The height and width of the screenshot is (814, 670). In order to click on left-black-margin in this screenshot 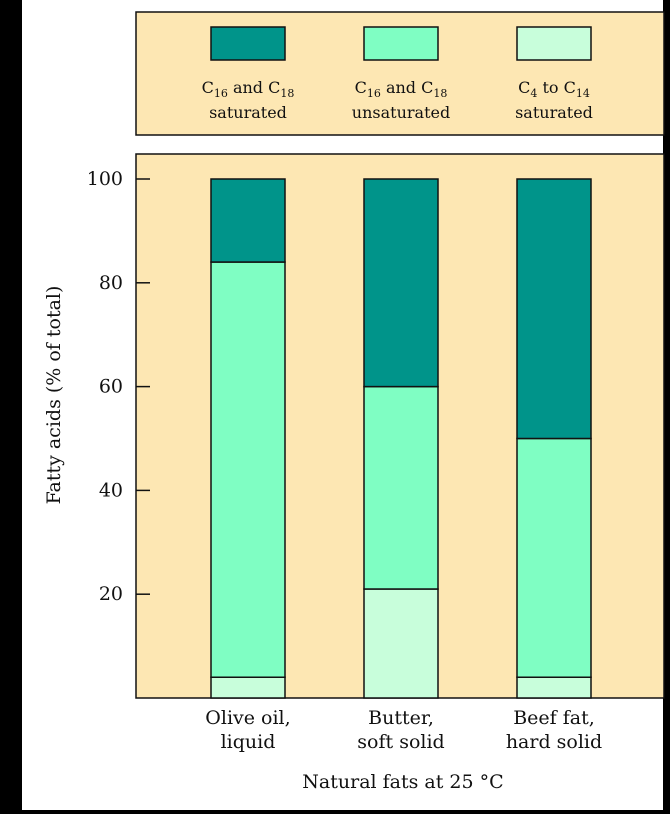, I will do `click(11, 405)`.